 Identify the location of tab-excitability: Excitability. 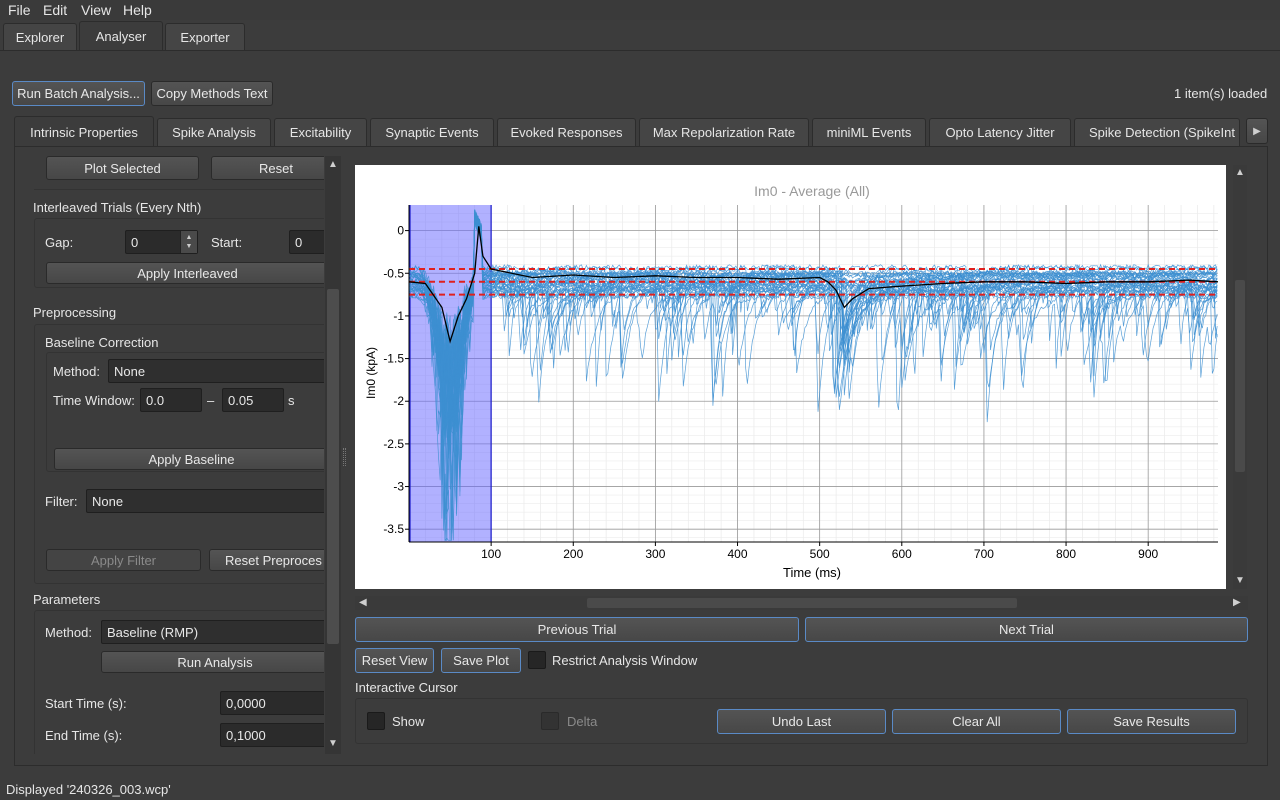
(320, 132).